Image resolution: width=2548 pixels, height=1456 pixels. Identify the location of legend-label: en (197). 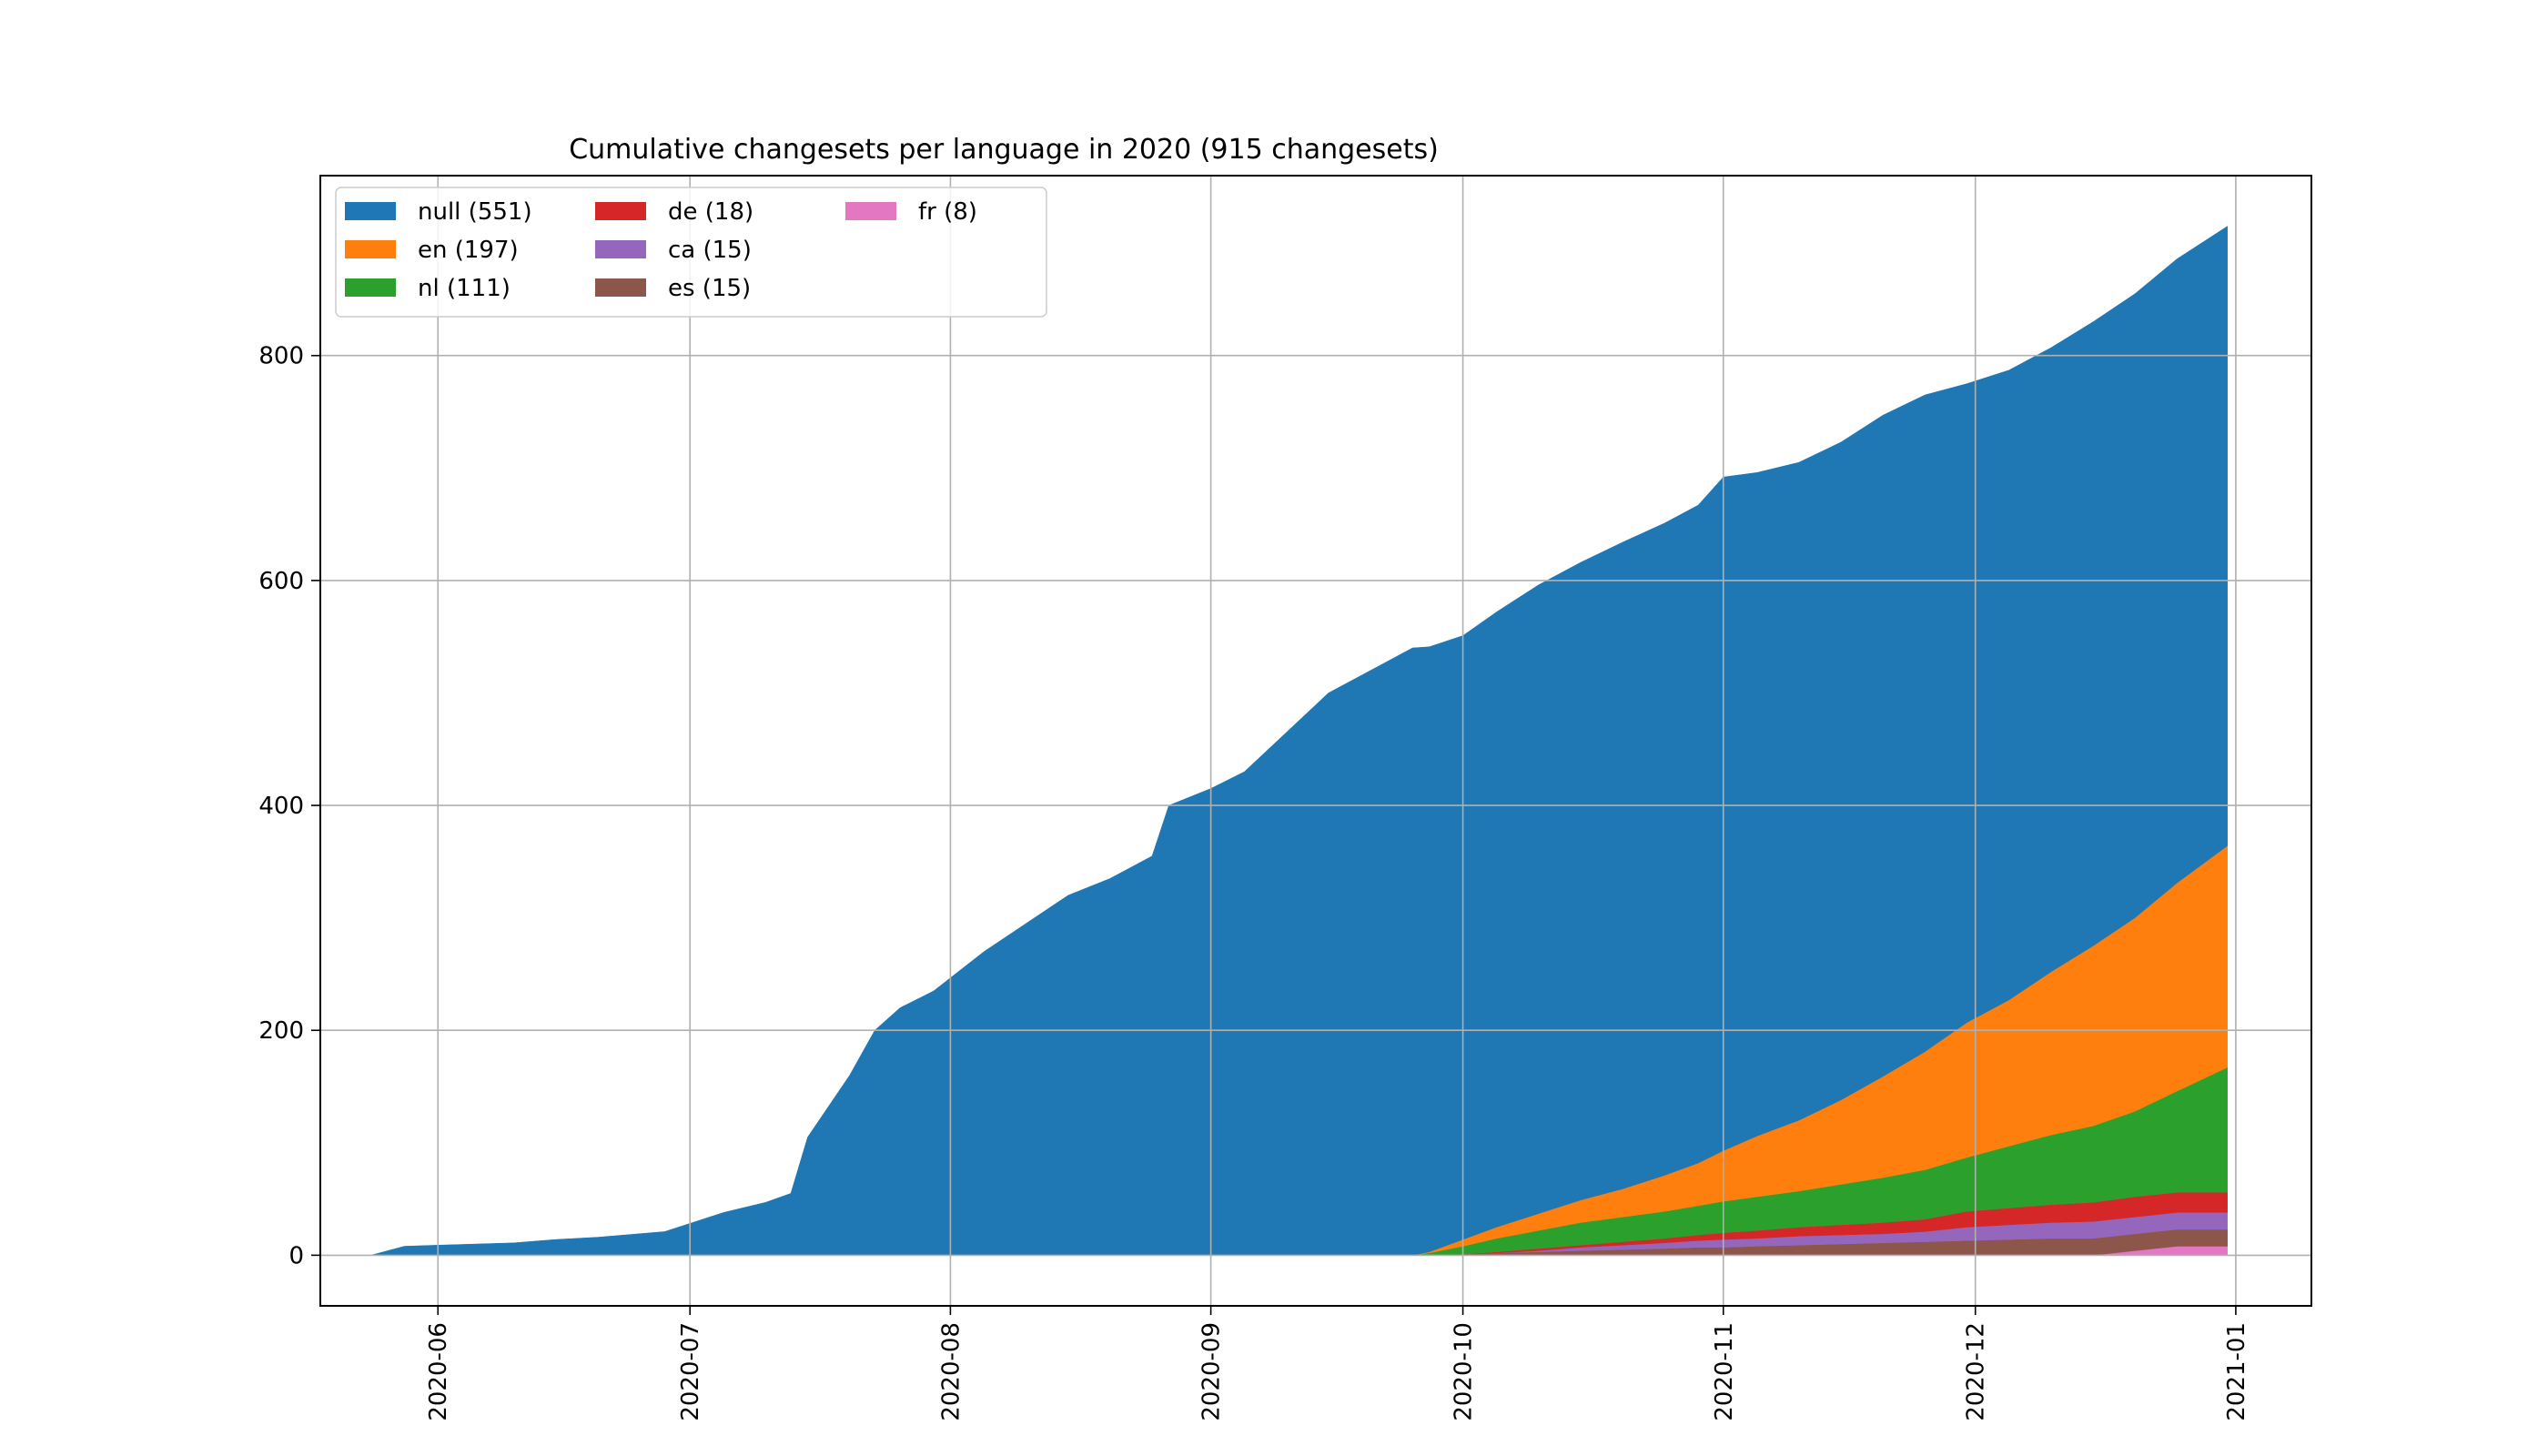
(468, 251).